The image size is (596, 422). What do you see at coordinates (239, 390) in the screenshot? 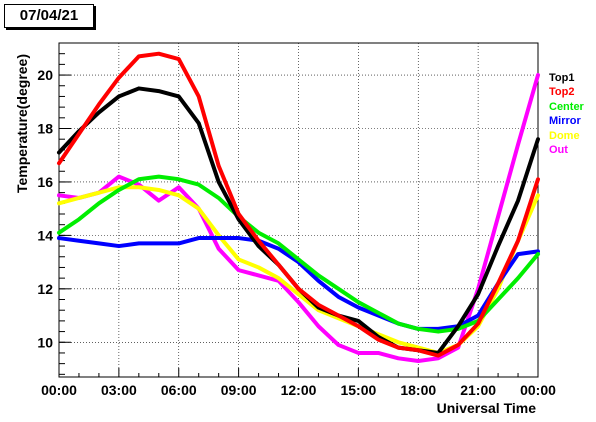
I see `x-tick-label: 09:00` at bounding box center [239, 390].